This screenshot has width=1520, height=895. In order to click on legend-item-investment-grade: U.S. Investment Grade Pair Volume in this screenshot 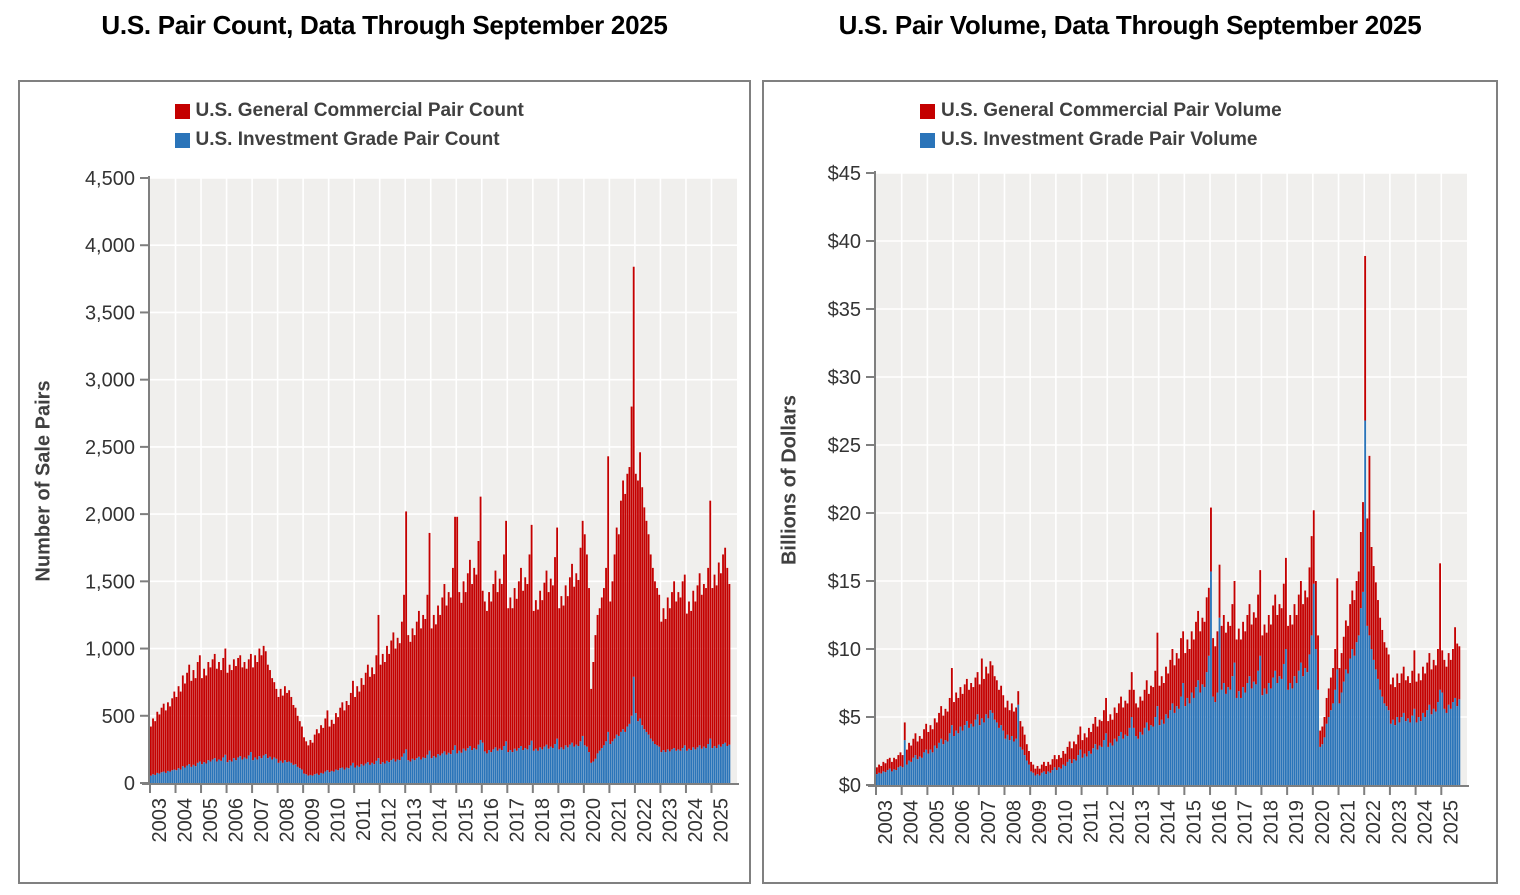, I will do `click(1130, 140)`.